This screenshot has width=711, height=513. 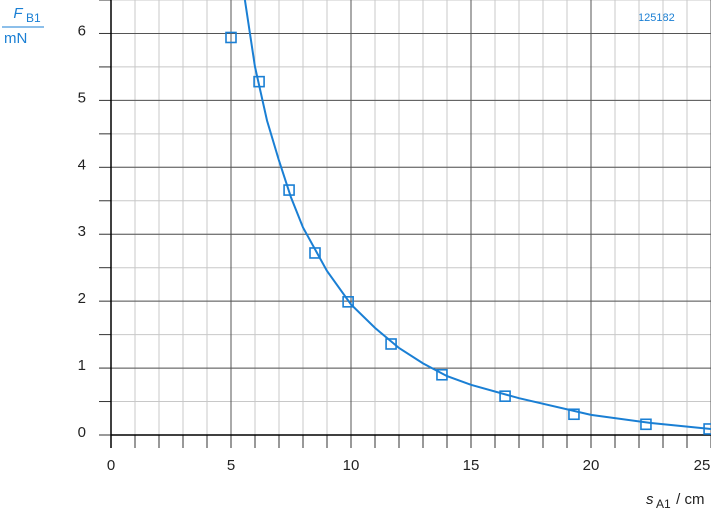 I want to click on annotation: 125182, so click(x=656, y=18).